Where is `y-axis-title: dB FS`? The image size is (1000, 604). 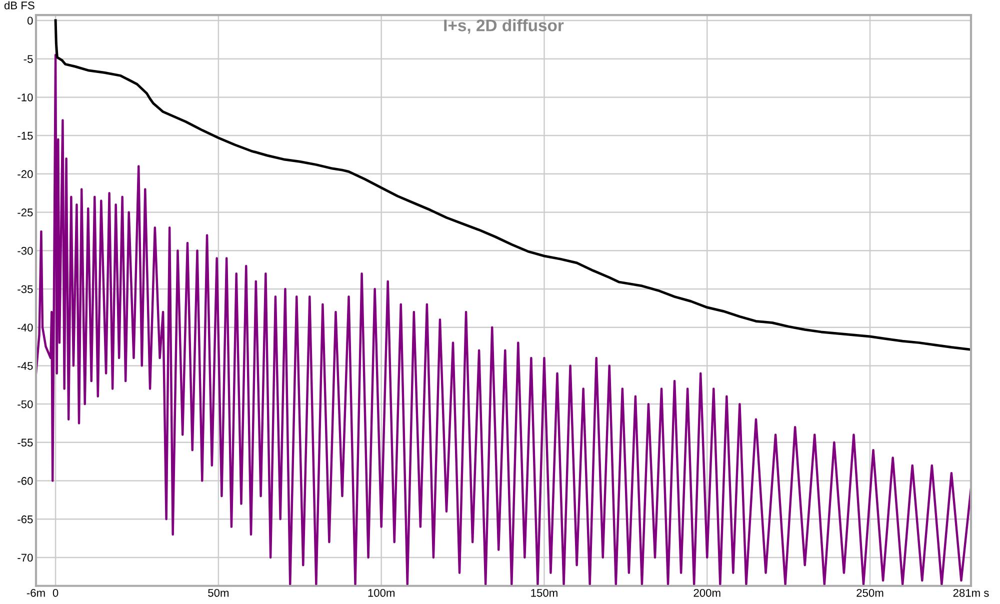 y-axis-title: dB FS is located at coordinates (19, 5).